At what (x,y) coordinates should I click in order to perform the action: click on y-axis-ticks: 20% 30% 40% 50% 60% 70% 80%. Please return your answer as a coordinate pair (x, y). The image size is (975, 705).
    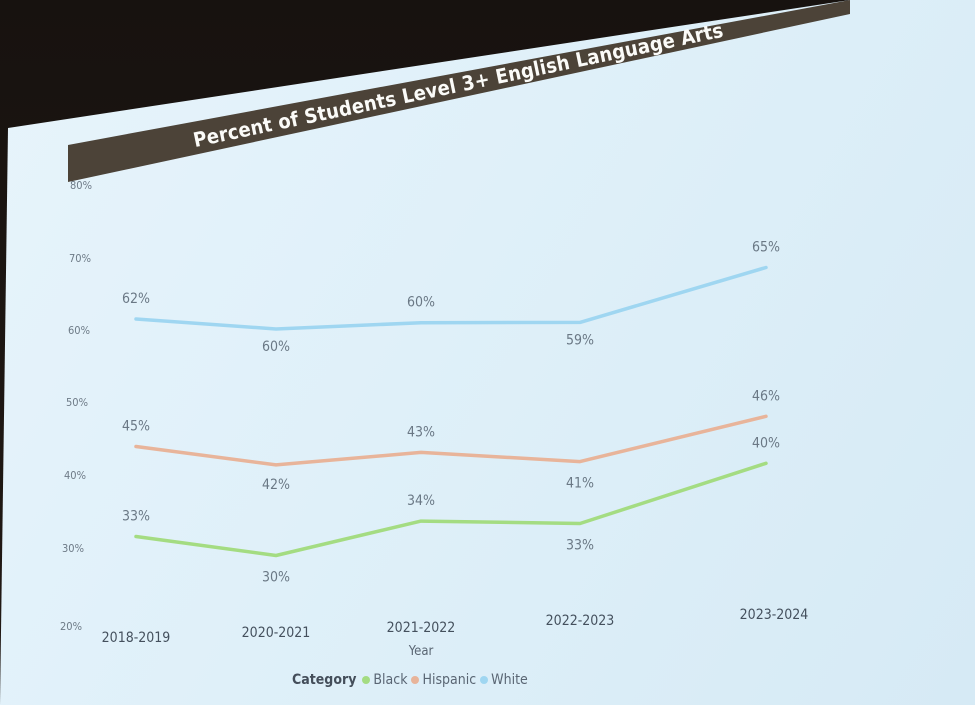
    Looking at the image, I should click on (76, 406).